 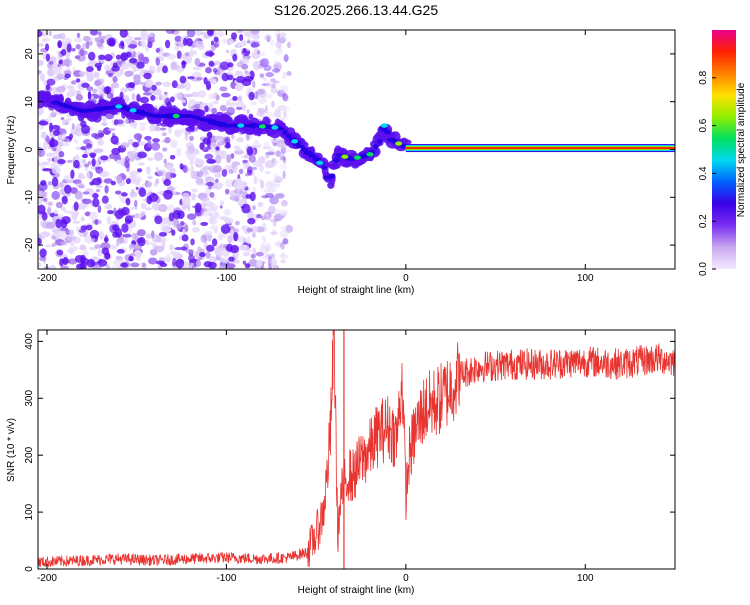 What do you see at coordinates (540, 148) in the screenshot?
I see `tone-core` at bounding box center [540, 148].